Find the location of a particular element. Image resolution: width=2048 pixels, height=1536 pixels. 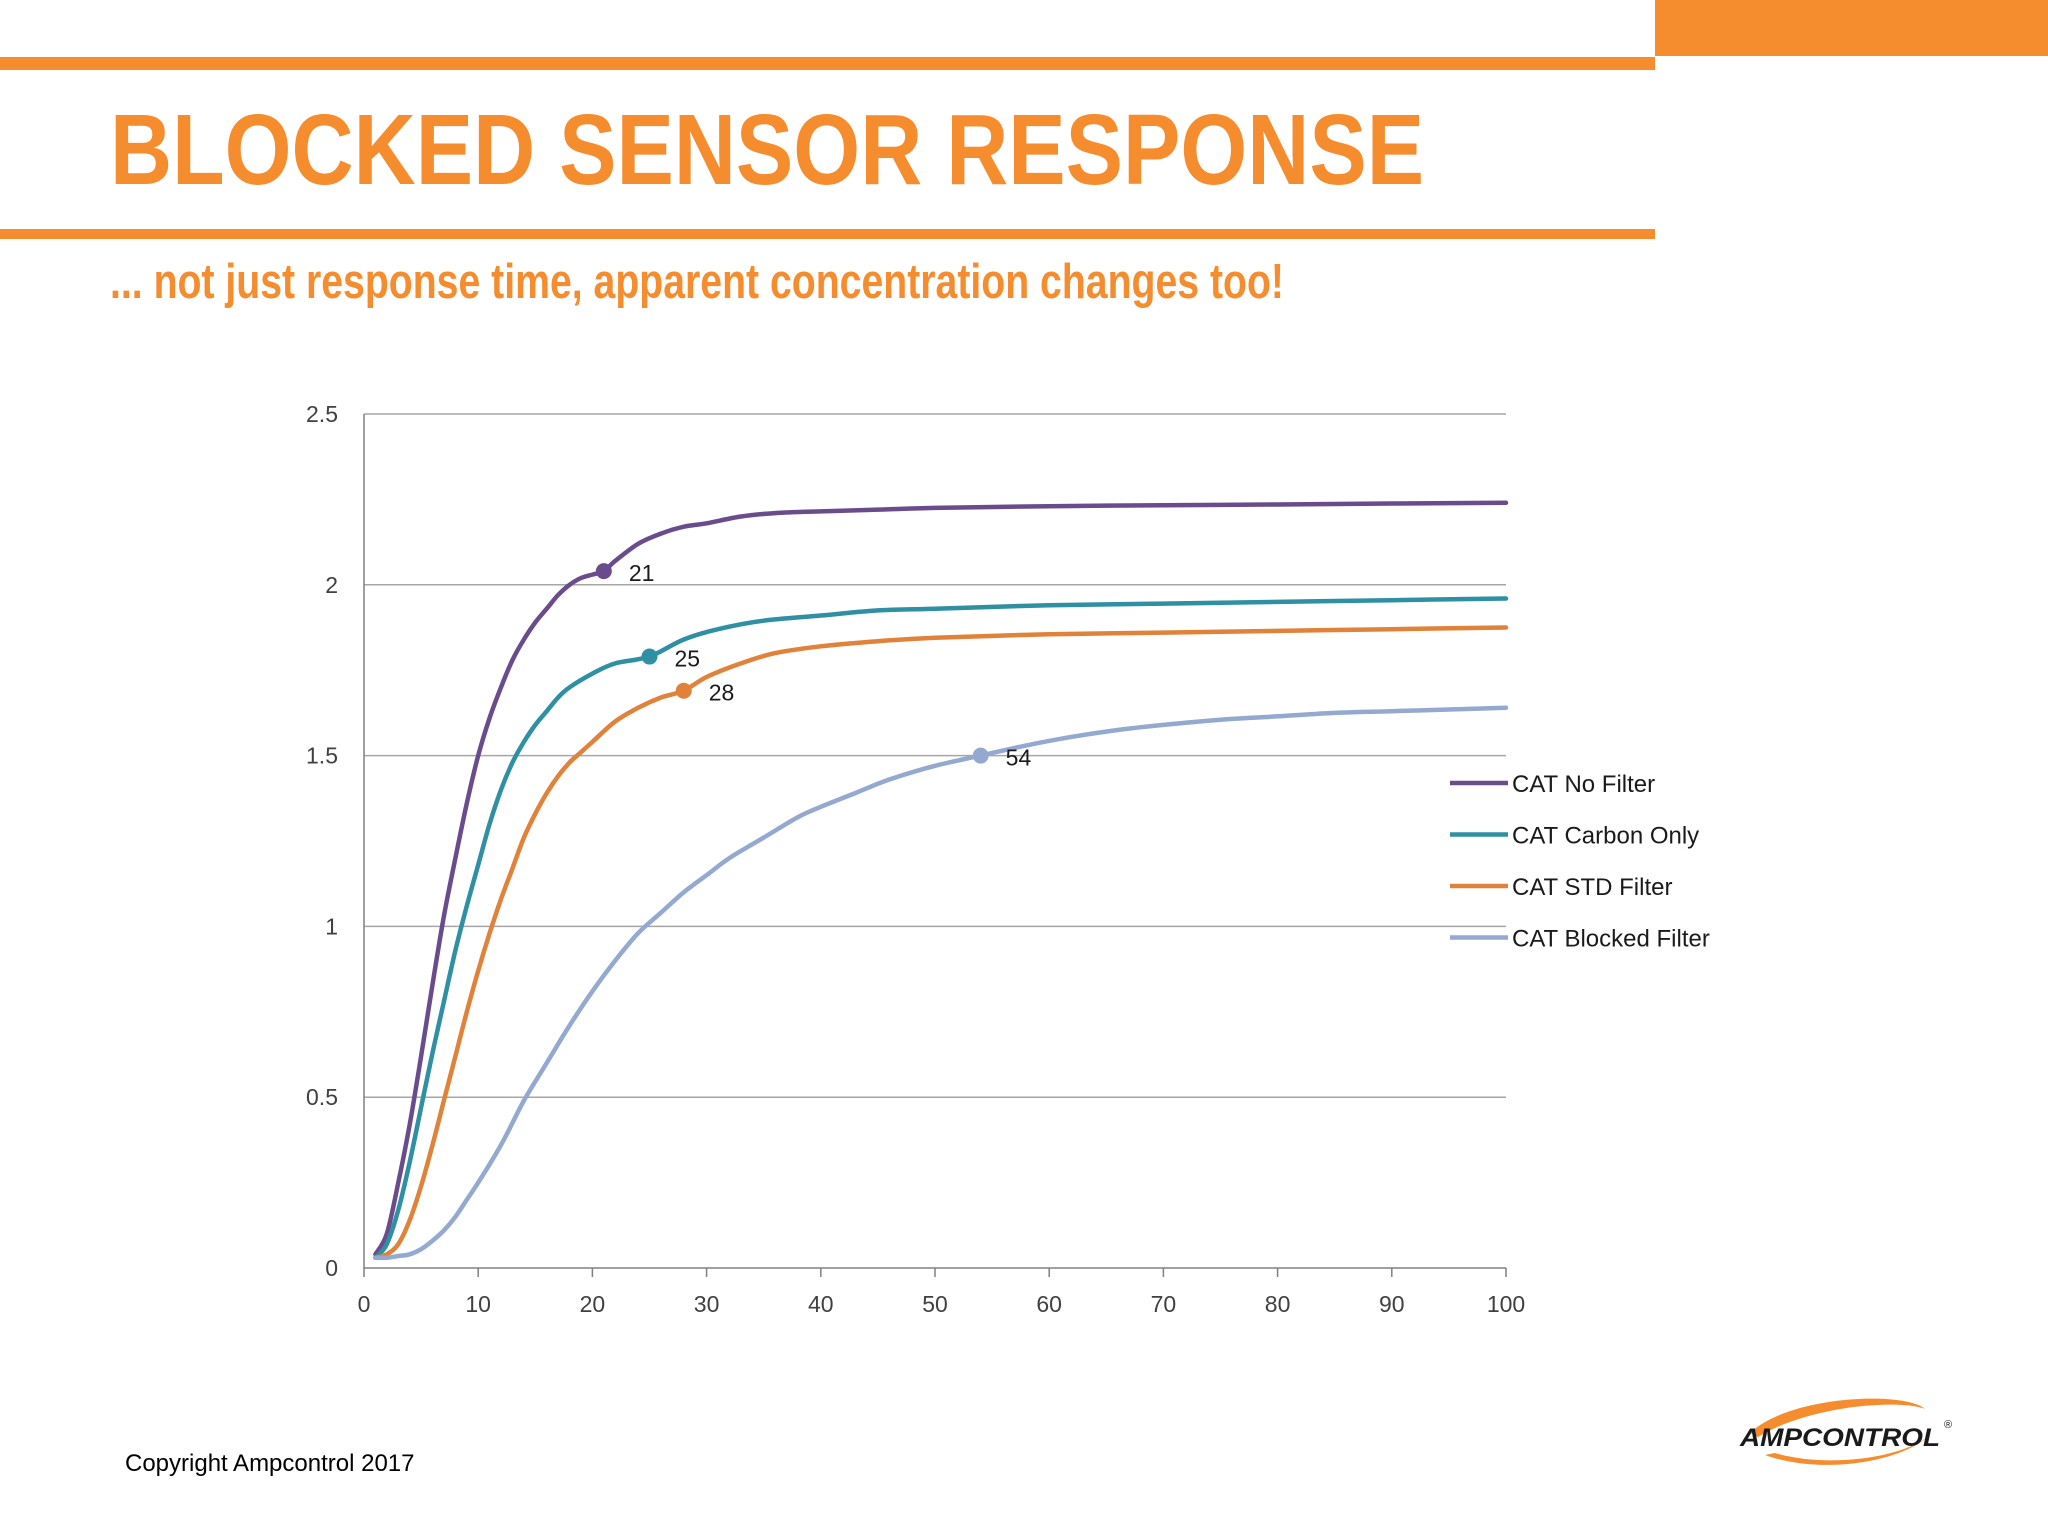

logo-registered-mark: ® is located at coordinates (1948, 1425).